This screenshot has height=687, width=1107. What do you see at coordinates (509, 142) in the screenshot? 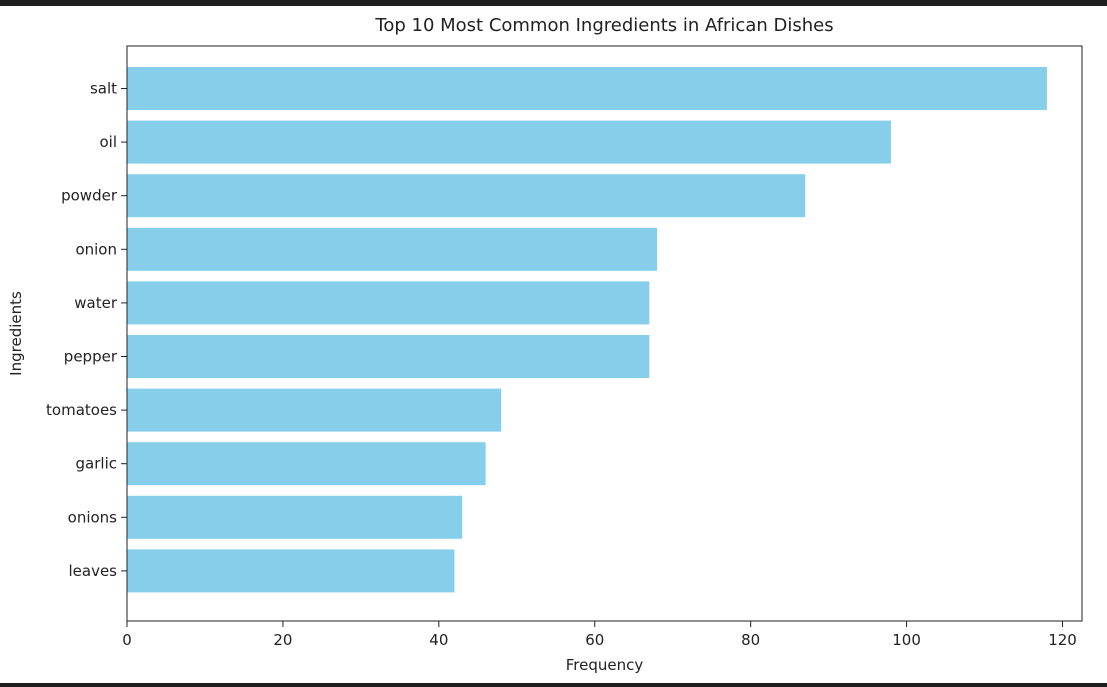
I see `bar-oil` at bounding box center [509, 142].